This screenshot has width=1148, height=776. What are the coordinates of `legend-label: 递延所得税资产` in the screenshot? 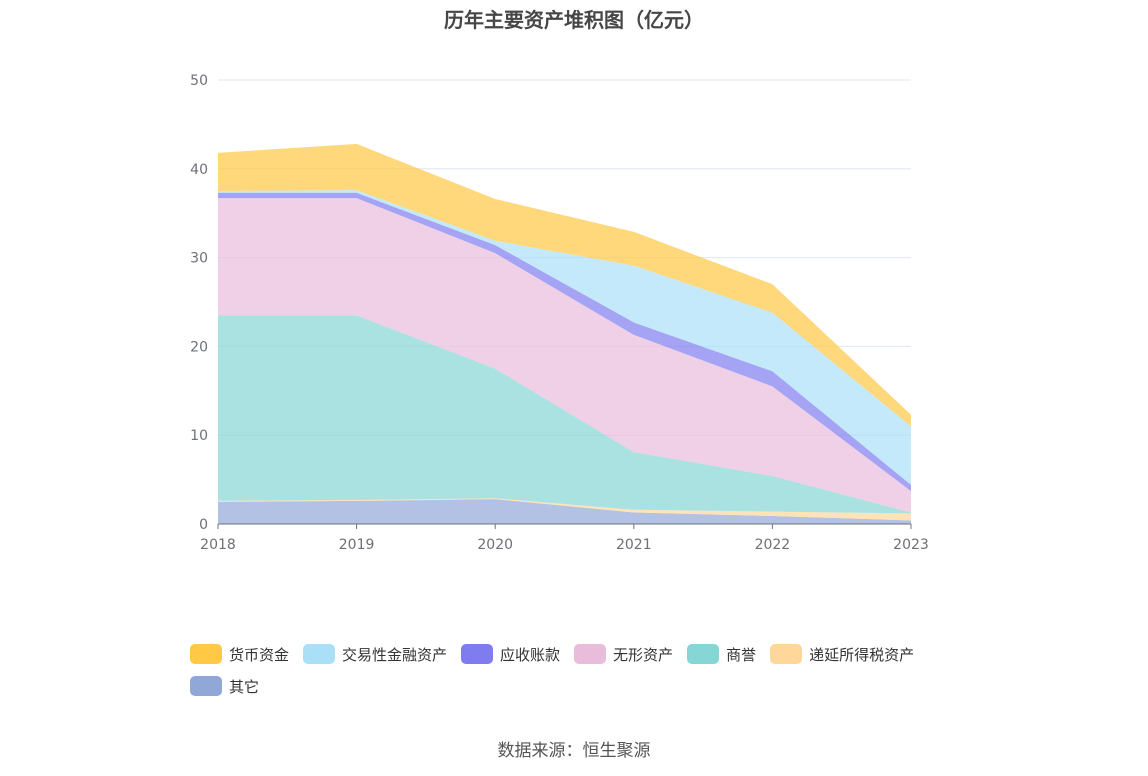 It's located at (862, 654).